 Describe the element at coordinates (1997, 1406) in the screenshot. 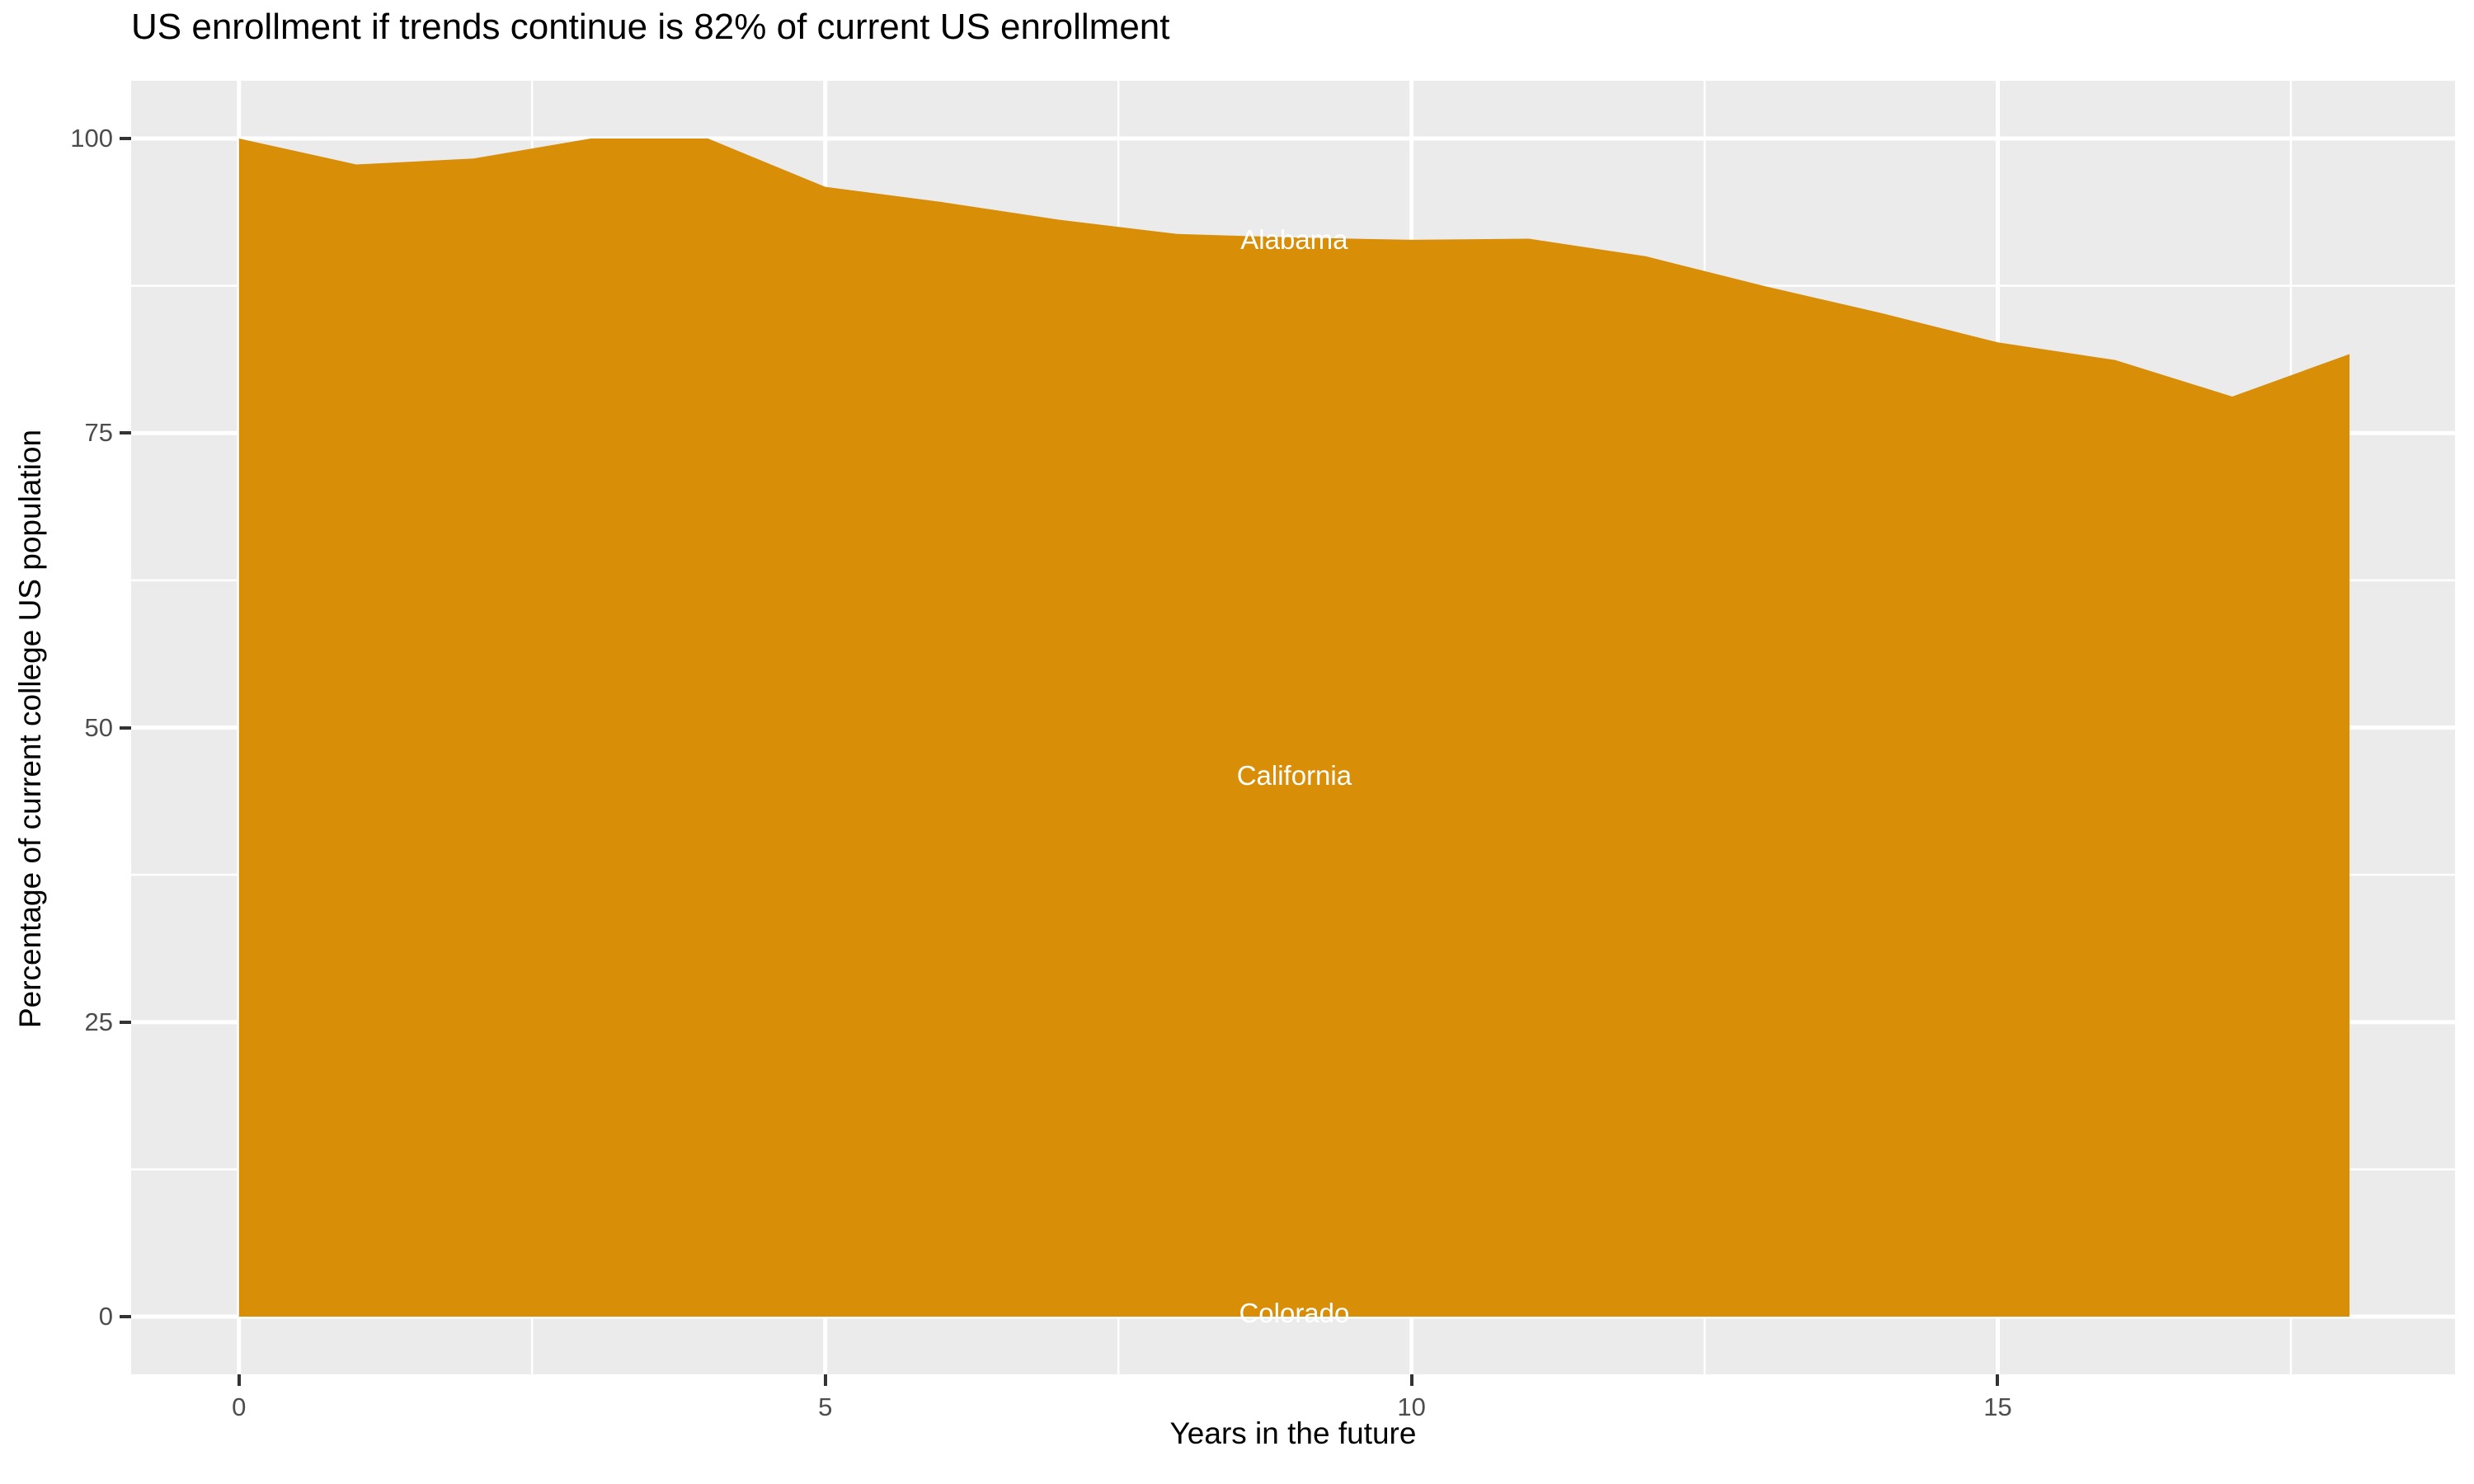

I see `x-tick-label: 15` at that location.